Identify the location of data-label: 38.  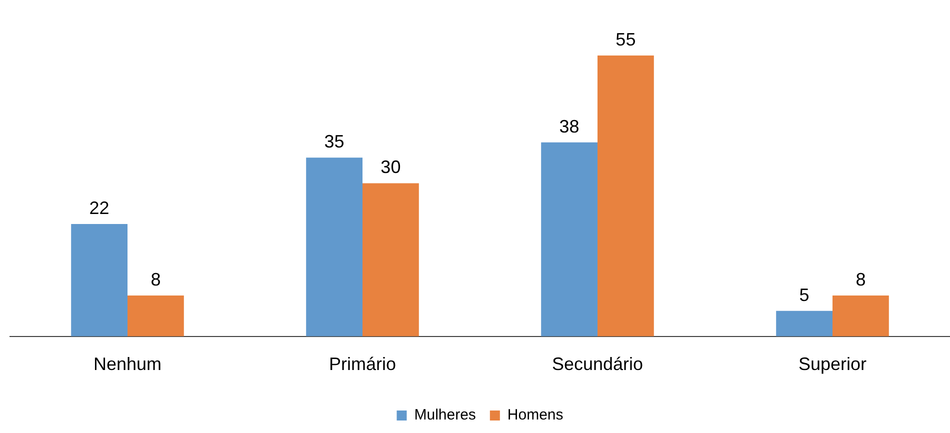
(569, 126).